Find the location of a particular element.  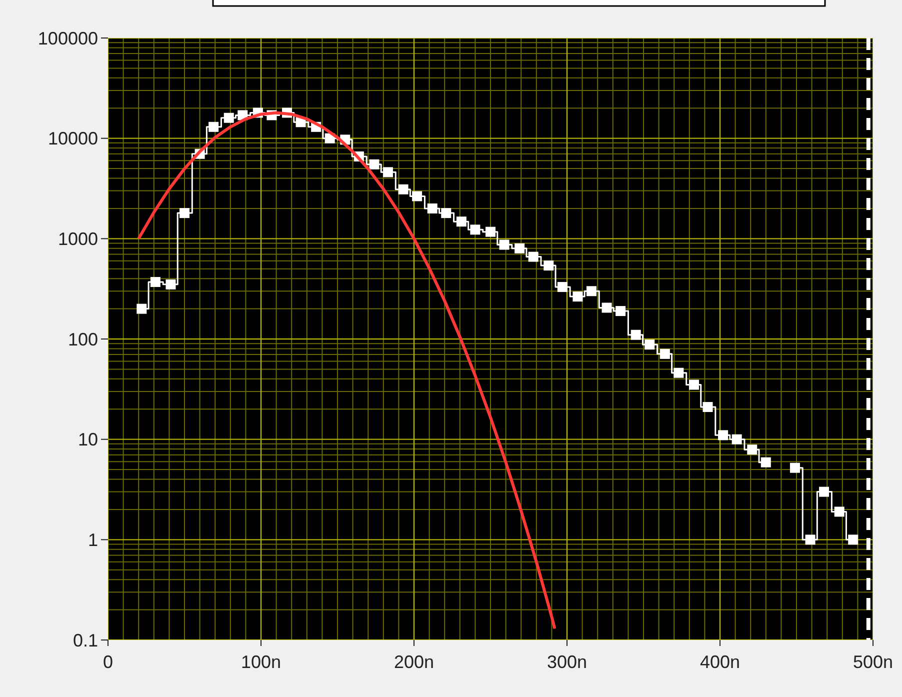

y-tick-label: 10000 is located at coordinates (73, 138).